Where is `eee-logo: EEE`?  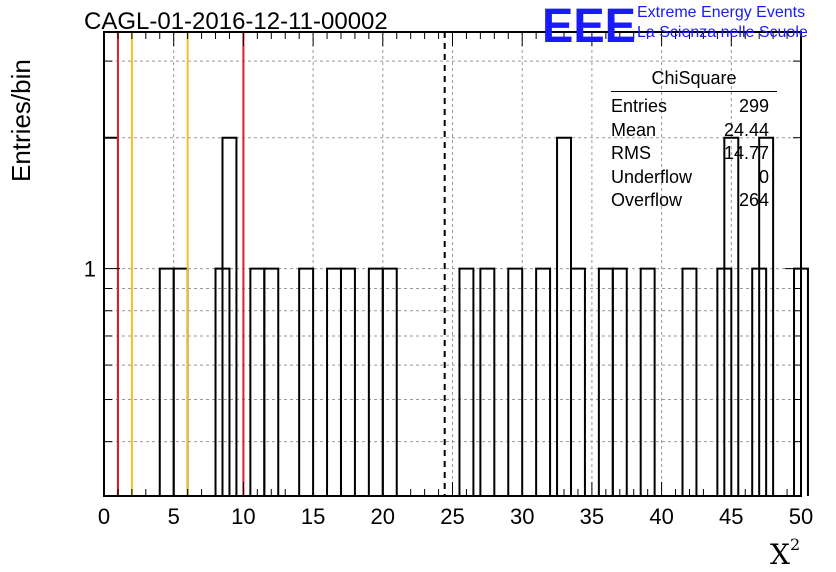 eee-logo: EEE is located at coordinates (589, 24).